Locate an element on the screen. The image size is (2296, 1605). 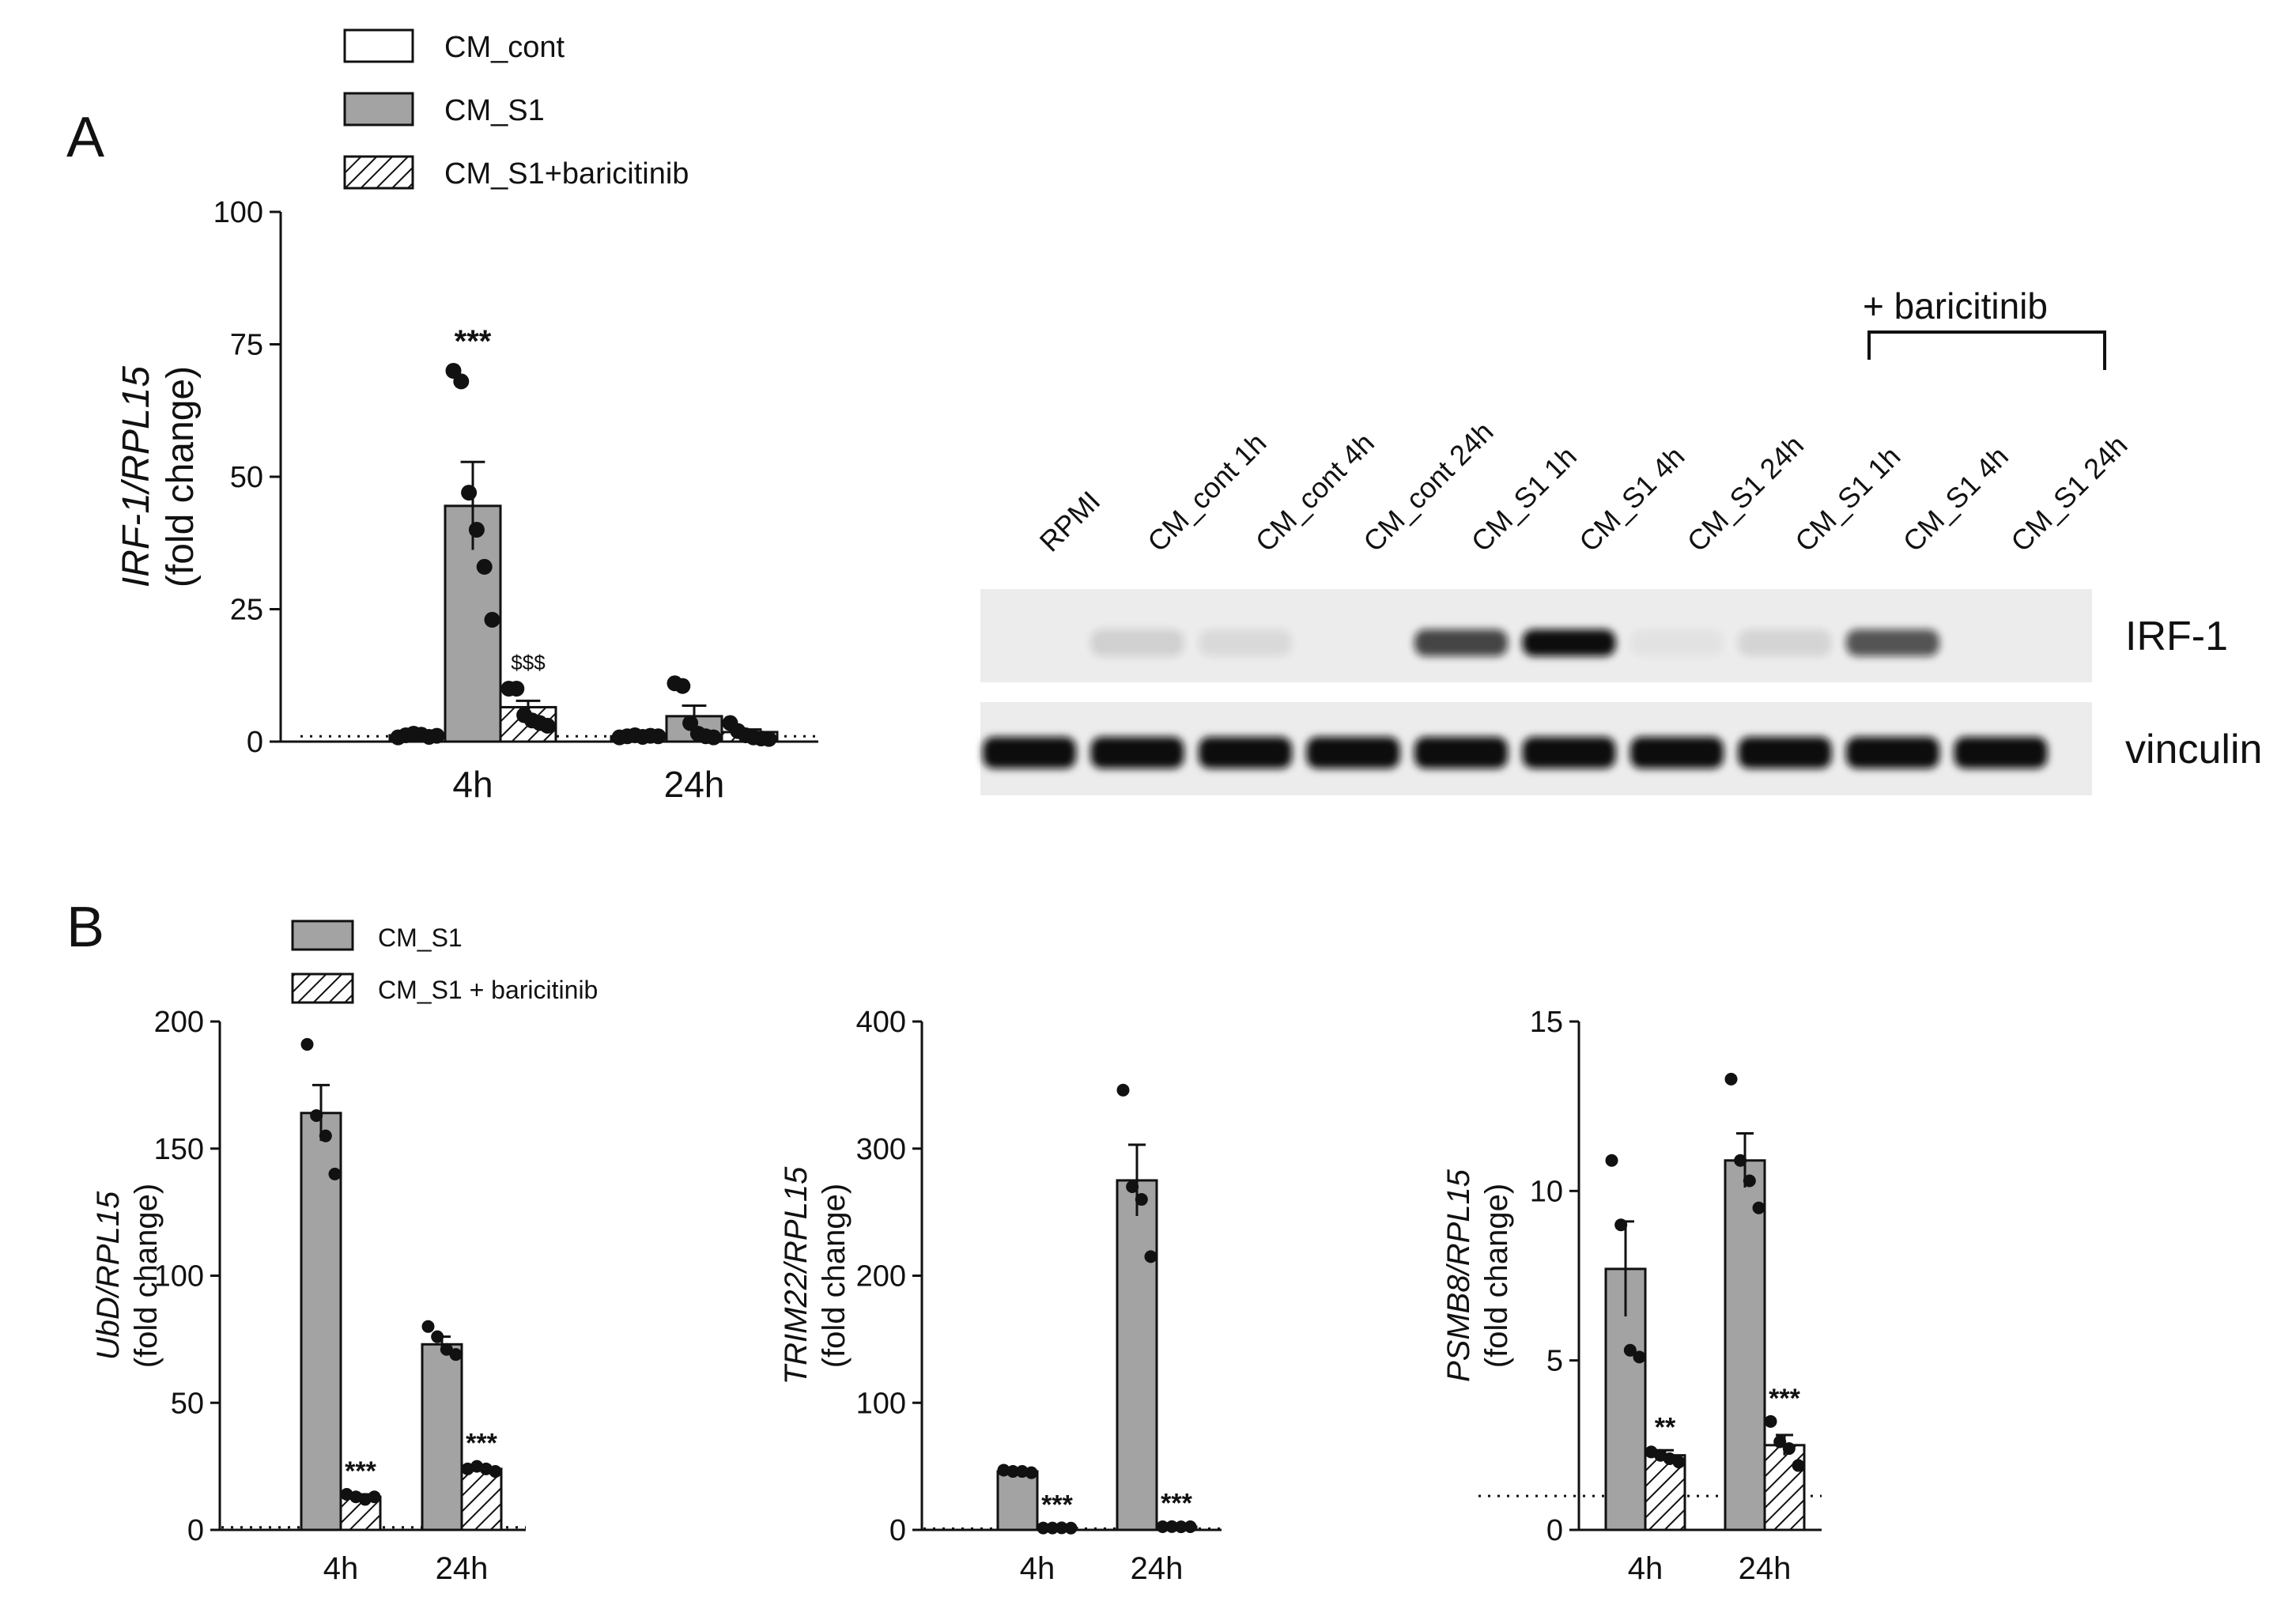
y-tick-label: 50 is located at coordinates (246, 477).